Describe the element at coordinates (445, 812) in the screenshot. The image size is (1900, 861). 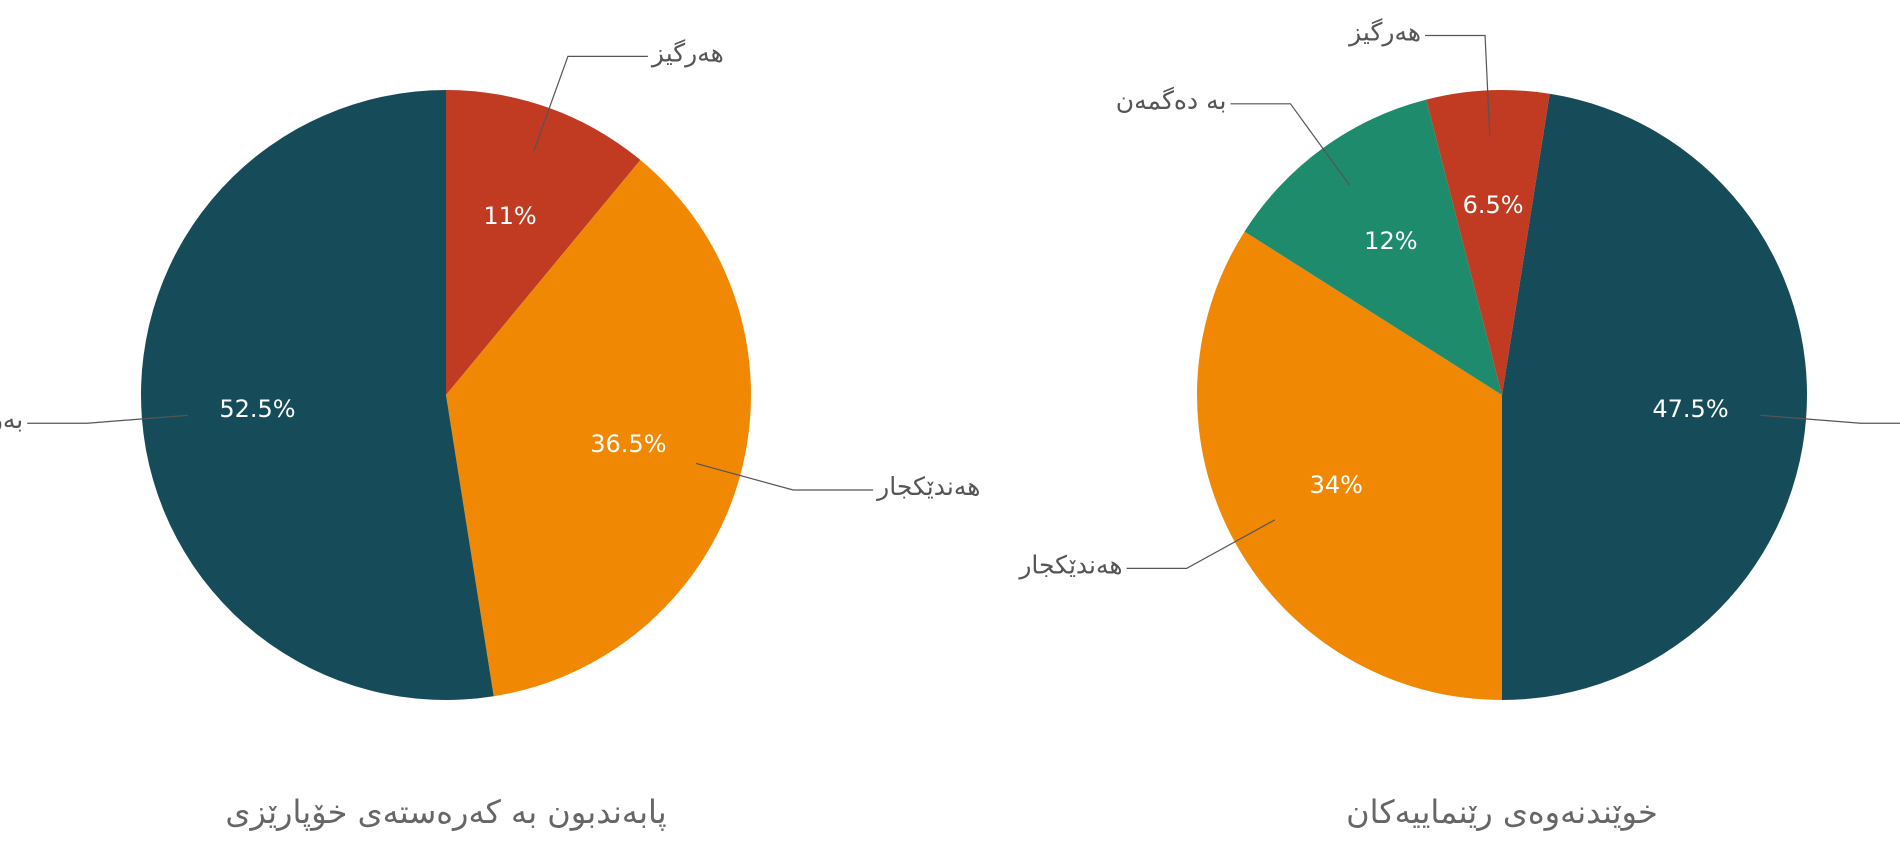
I see `chart-title: پابەندبون بە کەرەستەی خۆپارێزی` at that location.